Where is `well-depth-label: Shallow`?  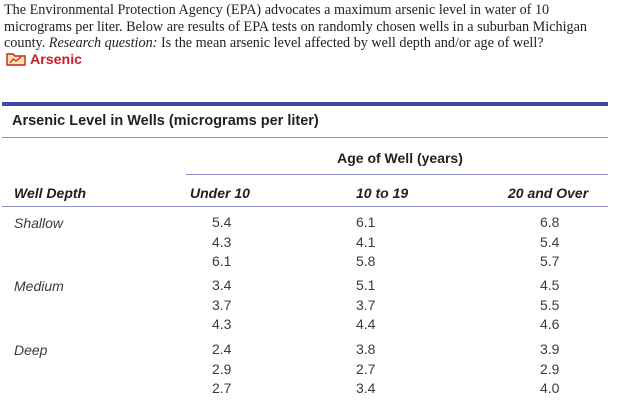 well-depth-label: Shallow is located at coordinates (39, 223).